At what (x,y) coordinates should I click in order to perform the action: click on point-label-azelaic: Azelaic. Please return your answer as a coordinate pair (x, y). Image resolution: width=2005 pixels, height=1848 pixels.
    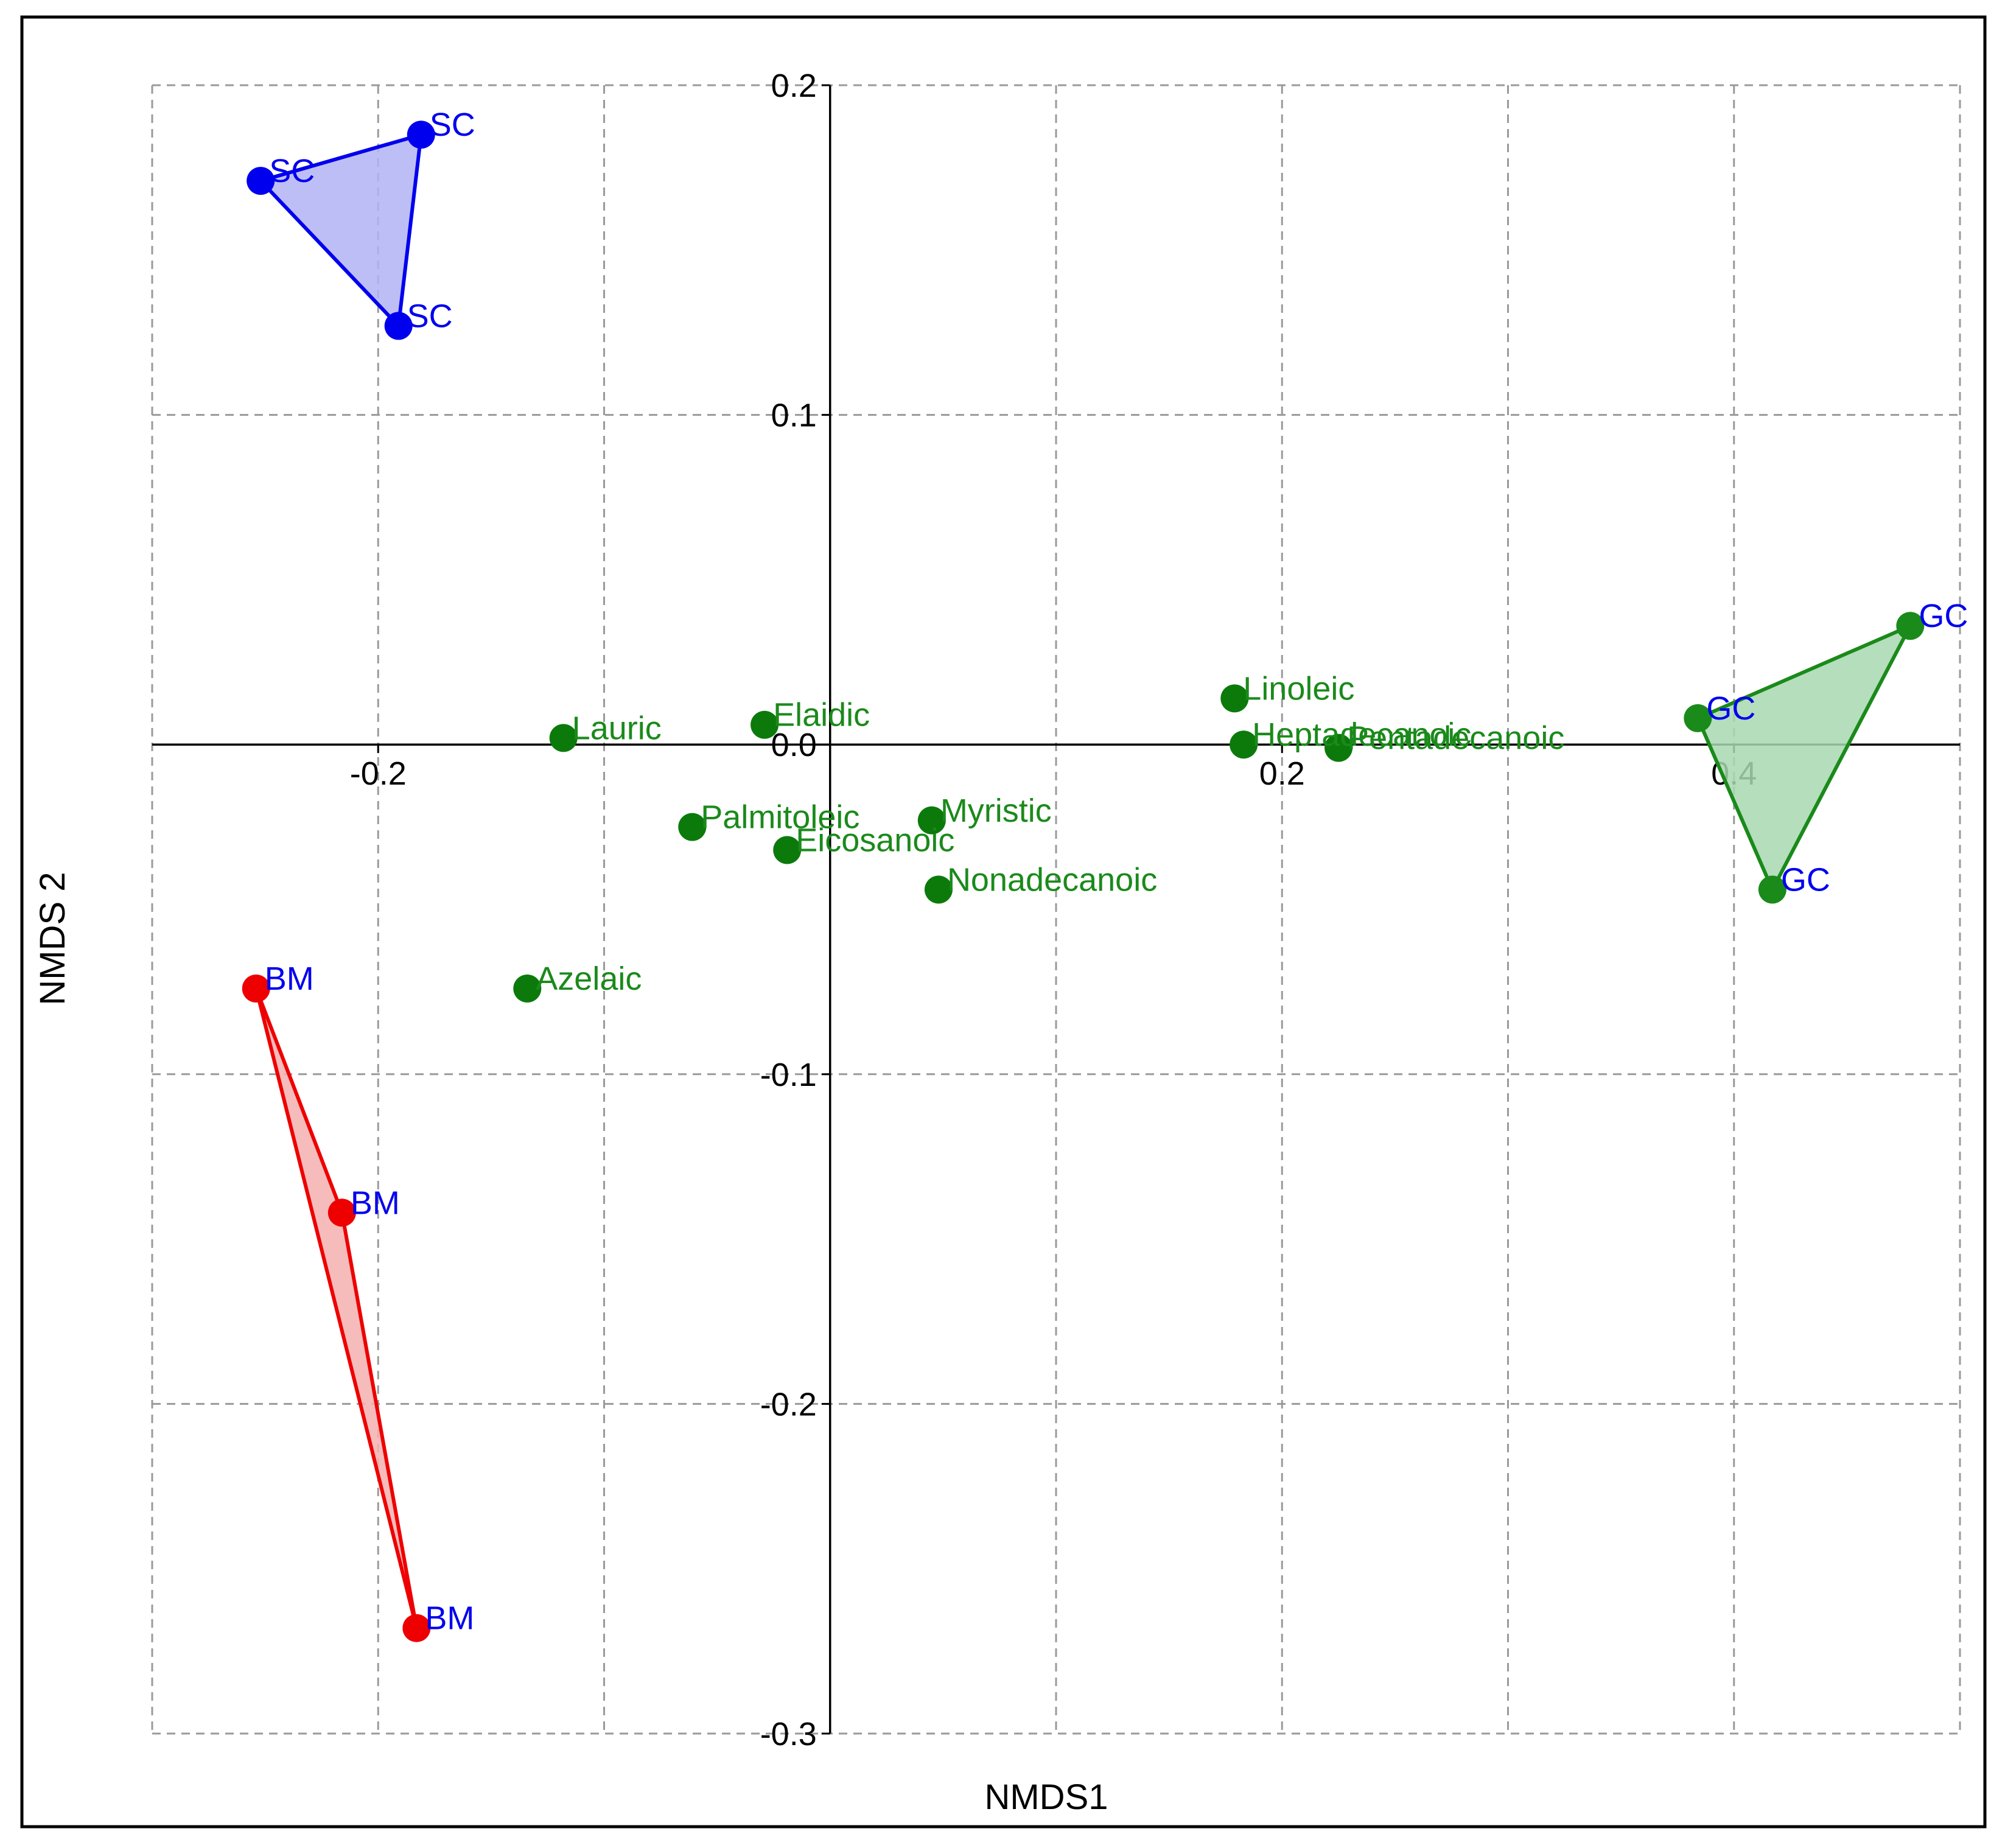
    Looking at the image, I should click on (589, 979).